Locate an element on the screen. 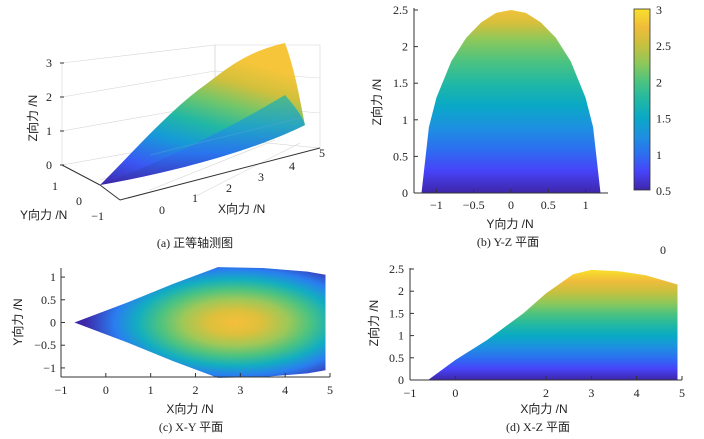 Image resolution: width=704 pixels, height=439 pixels. panel-c-area is located at coordinates (200, 322).